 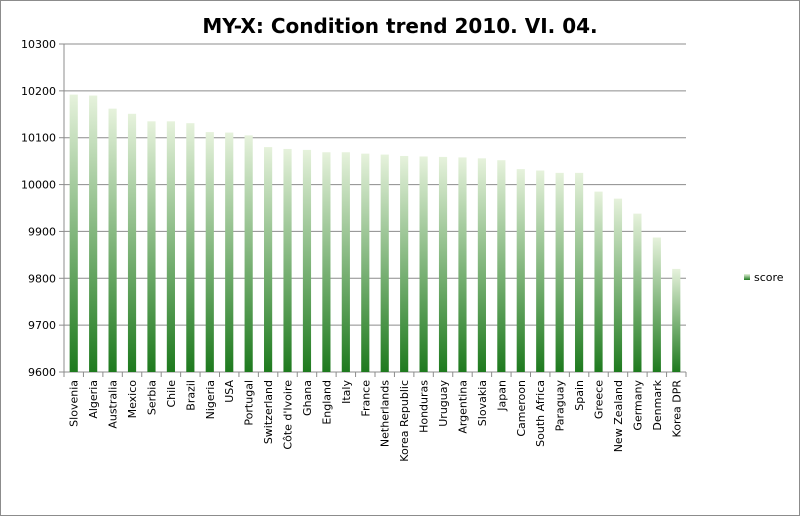 What do you see at coordinates (190, 395) in the screenshot?
I see `x-tick-label: Brazil` at bounding box center [190, 395].